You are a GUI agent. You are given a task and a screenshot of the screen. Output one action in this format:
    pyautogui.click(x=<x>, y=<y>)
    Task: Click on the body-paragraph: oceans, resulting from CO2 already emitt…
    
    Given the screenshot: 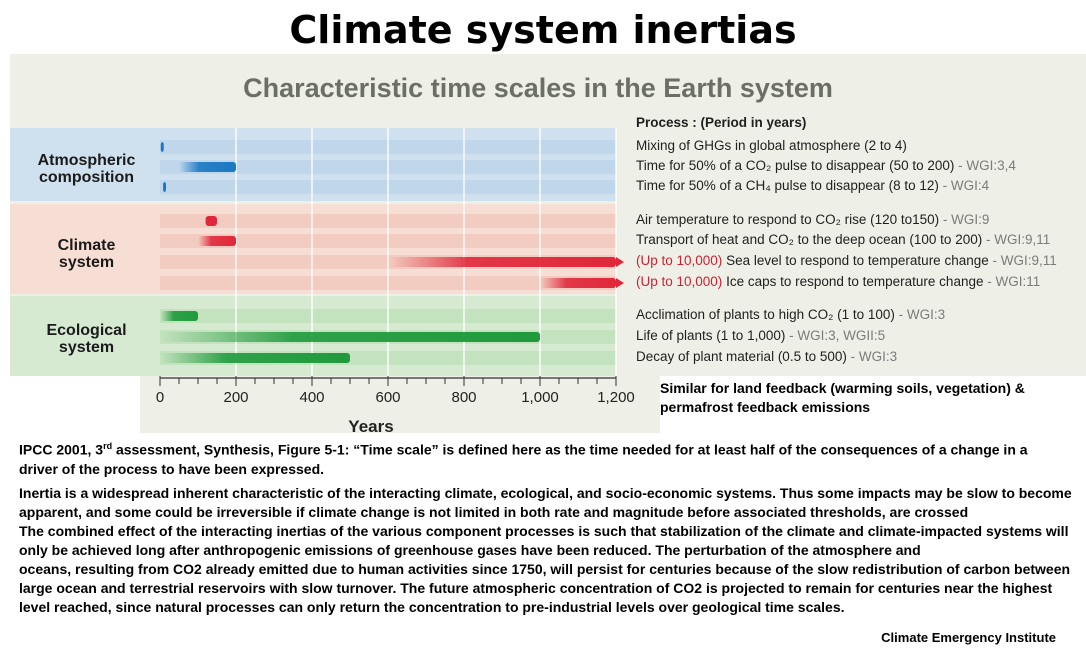 What is the action you would take?
    pyautogui.click(x=545, y=588)
    